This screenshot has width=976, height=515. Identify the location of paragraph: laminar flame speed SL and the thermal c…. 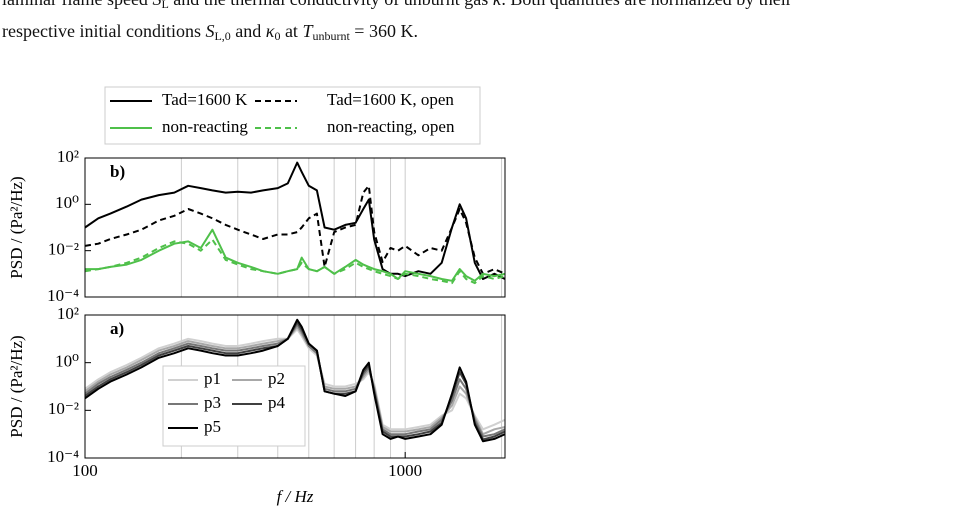
(397, 25).